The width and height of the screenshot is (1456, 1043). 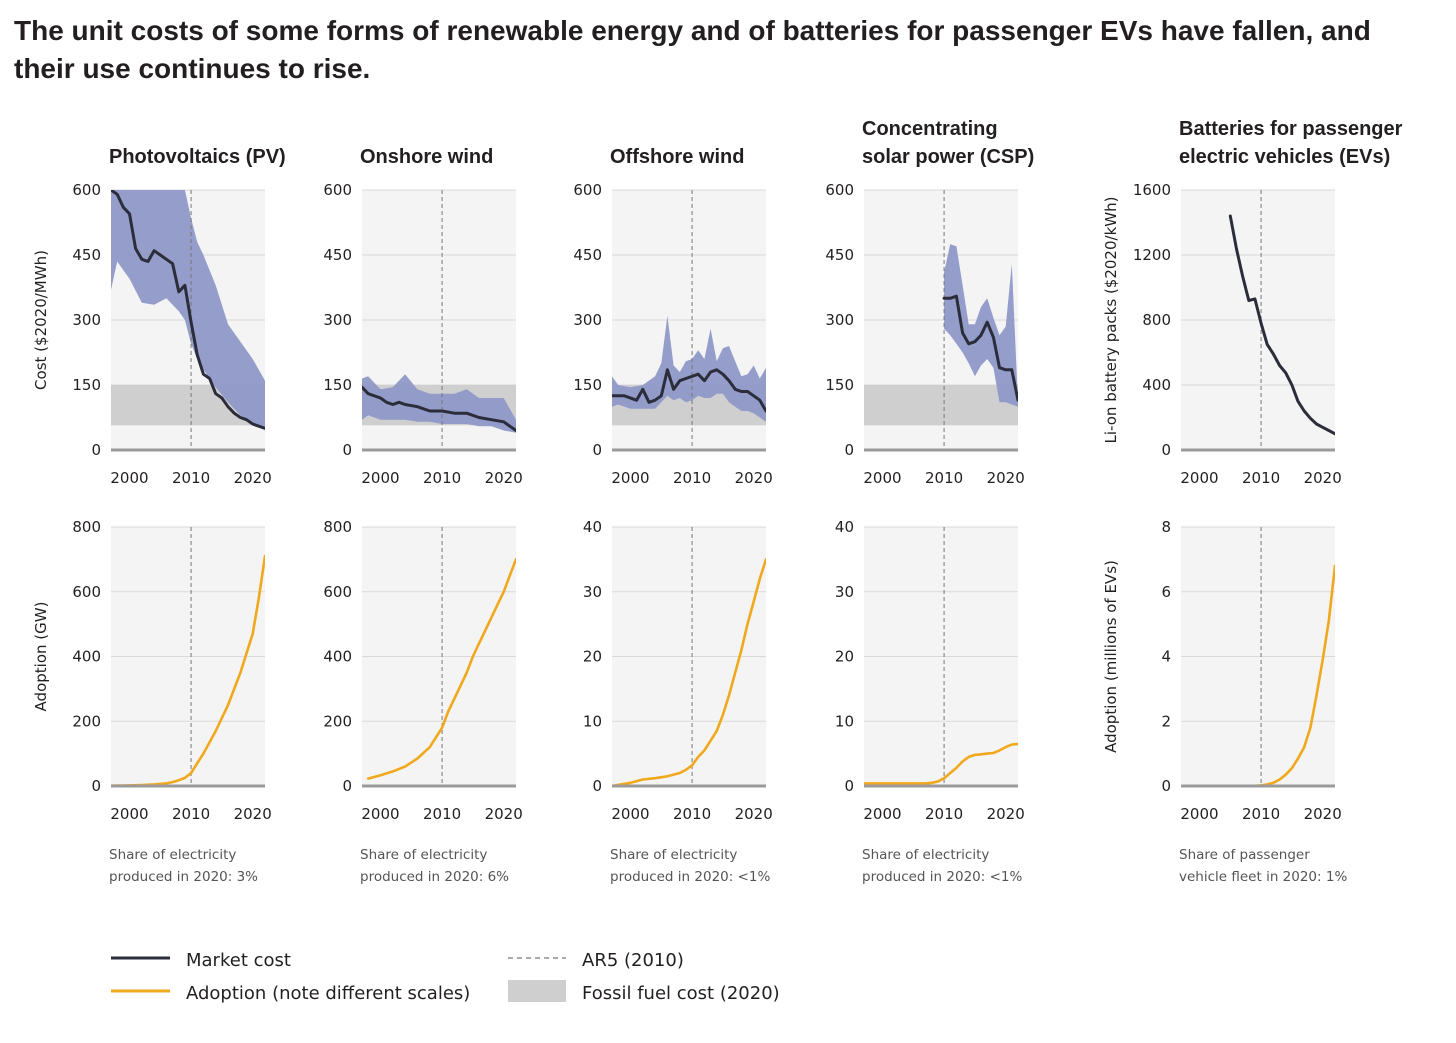 I want to click on y-tick-label: 8, so click(x=1166, y=527).